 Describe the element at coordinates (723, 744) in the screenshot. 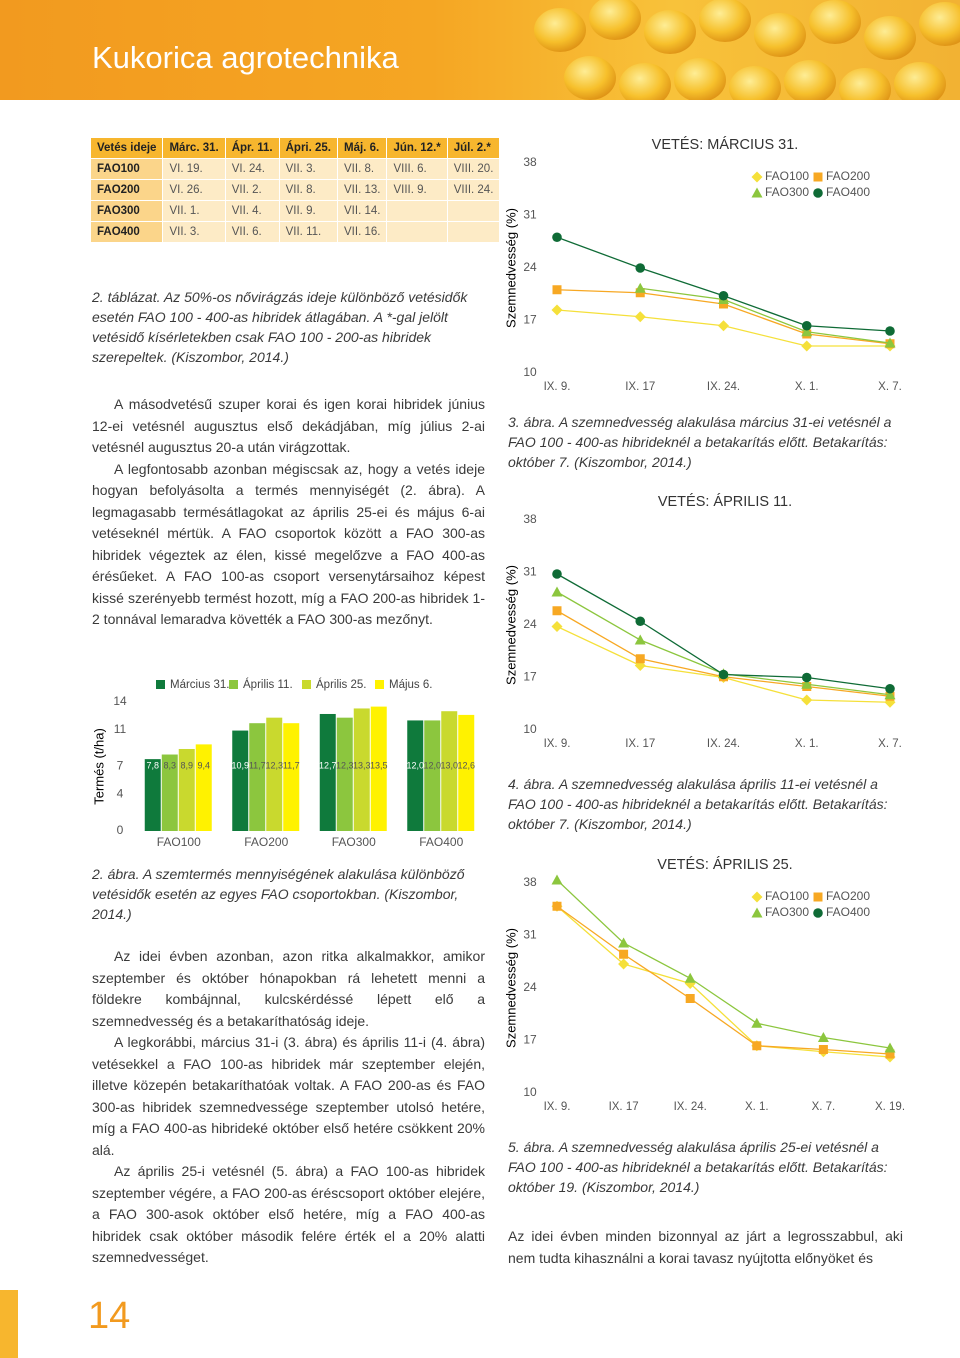

I see `x-tick-label: IX. 24.` at that location.